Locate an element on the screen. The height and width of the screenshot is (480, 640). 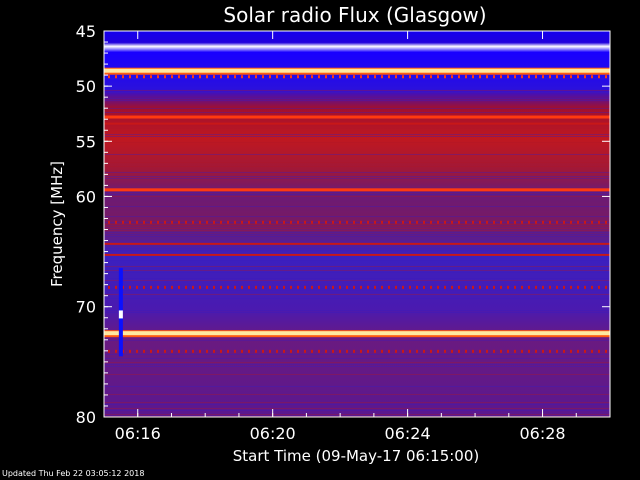
y-tick-label: 60 is located at coordinates (86, 196).